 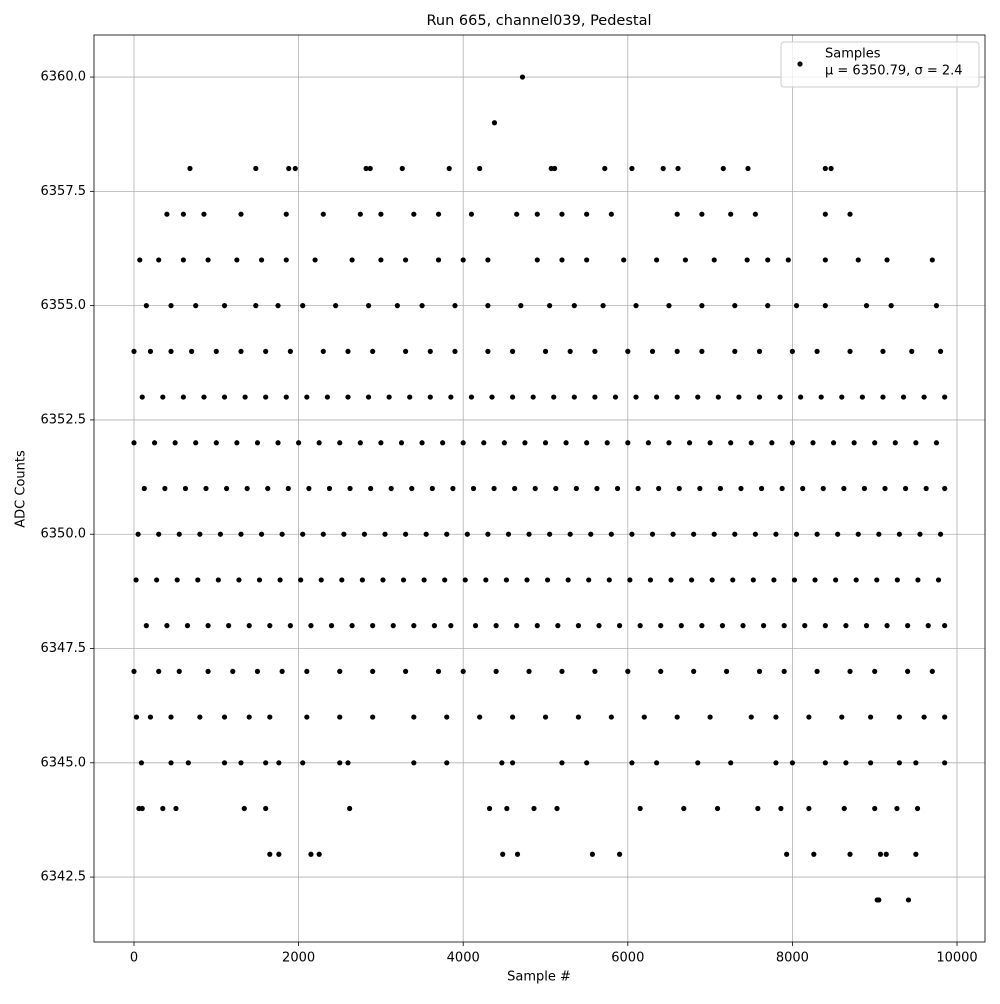 What do you see at coordinates (64, 77) in the screenshot?
I see `y-tick-label: 6360.0` at bounding box center [64, 77].